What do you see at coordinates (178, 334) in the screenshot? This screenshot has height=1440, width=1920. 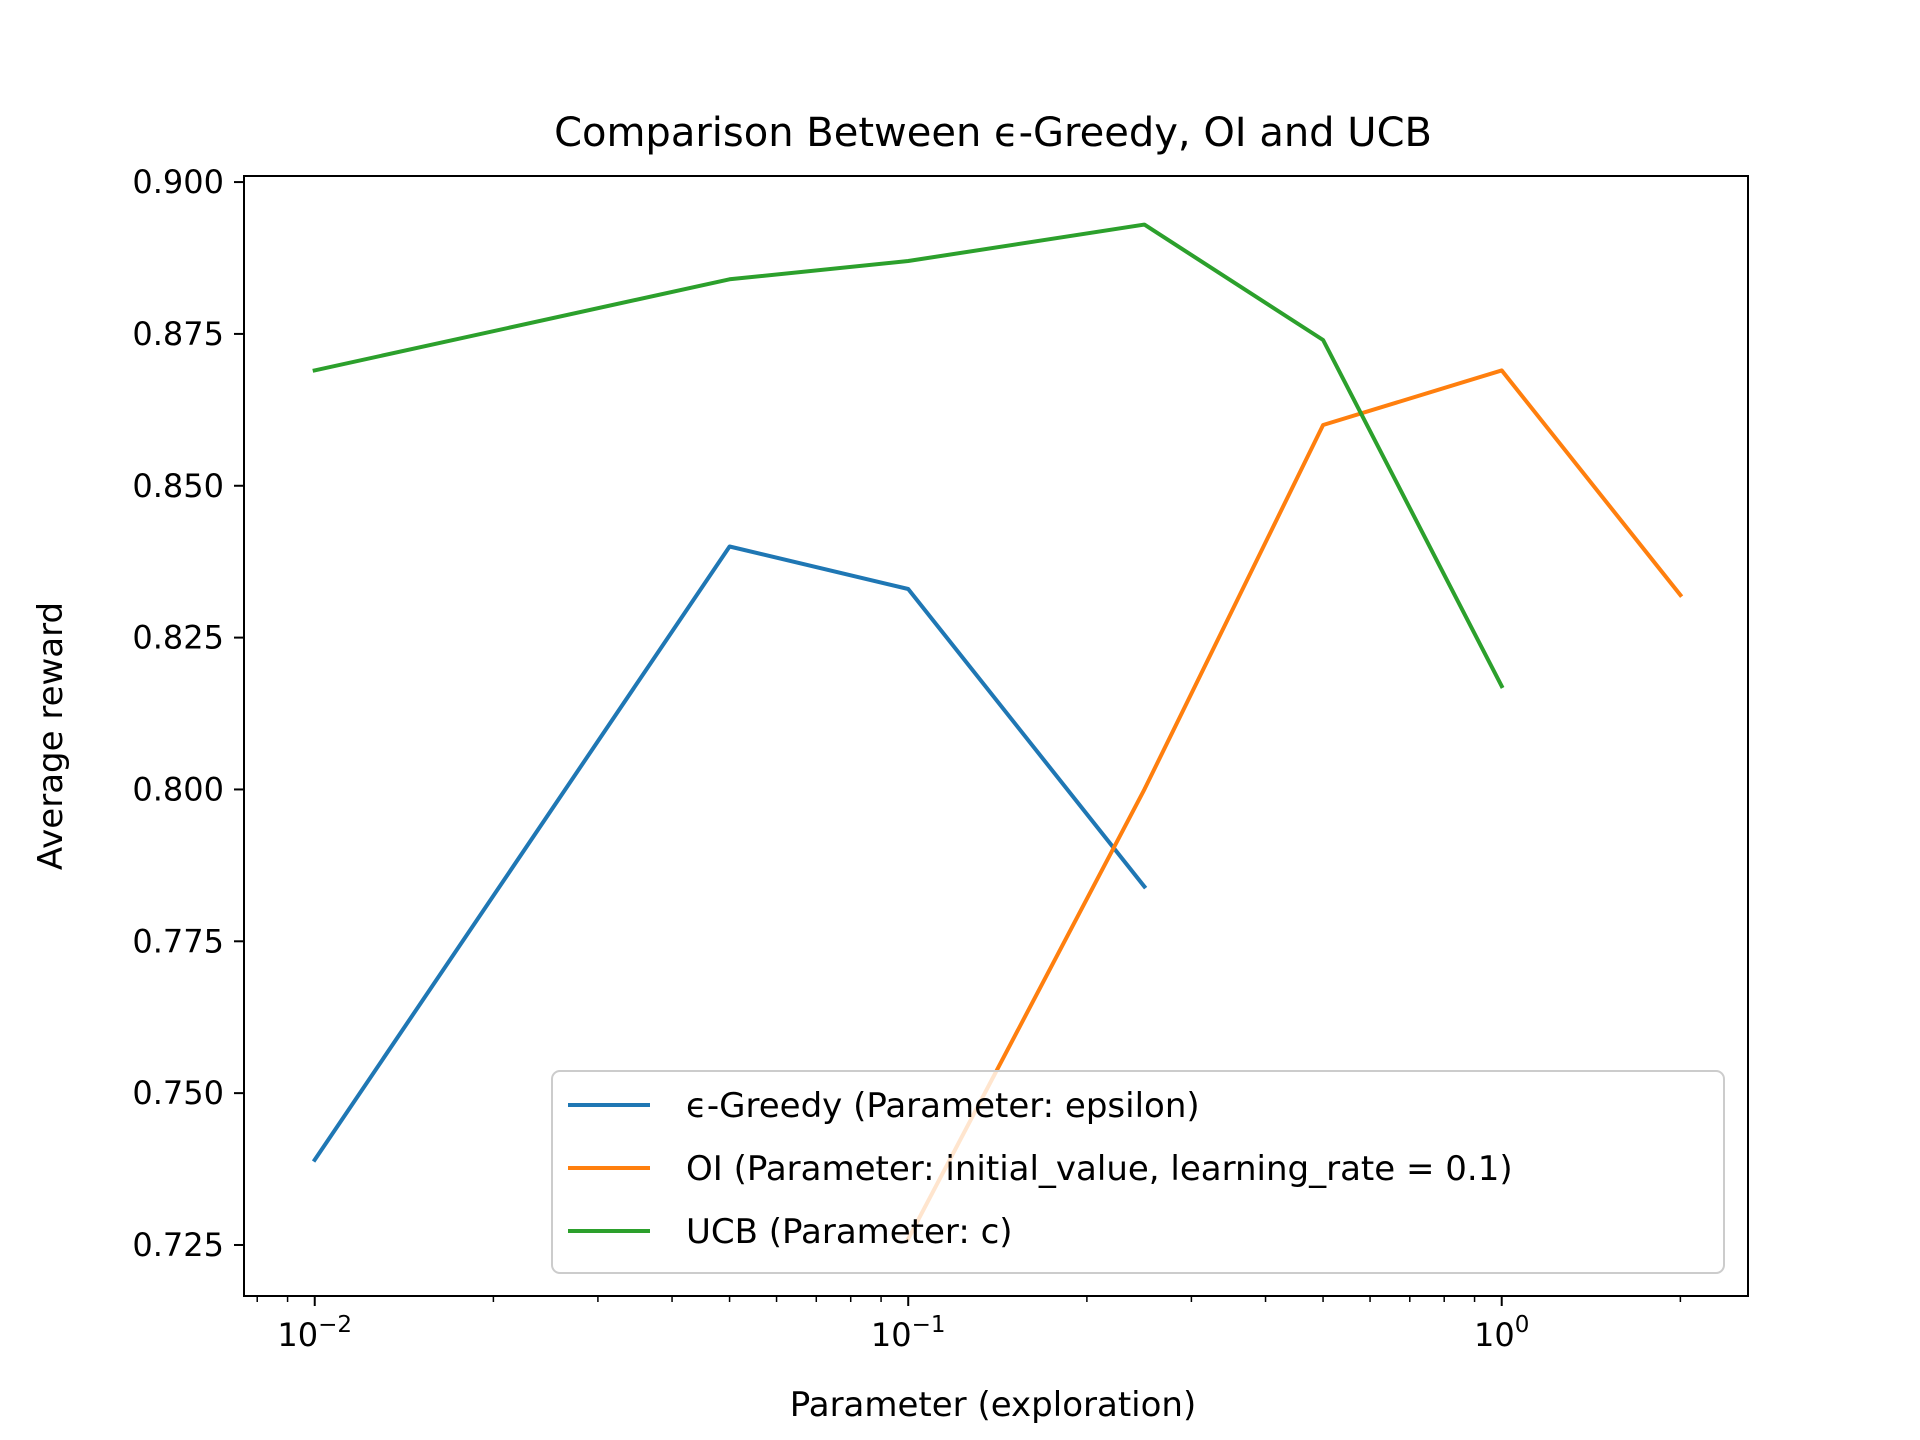 I see `y-tick-label: 0.875` at bounding box center [178, 334].